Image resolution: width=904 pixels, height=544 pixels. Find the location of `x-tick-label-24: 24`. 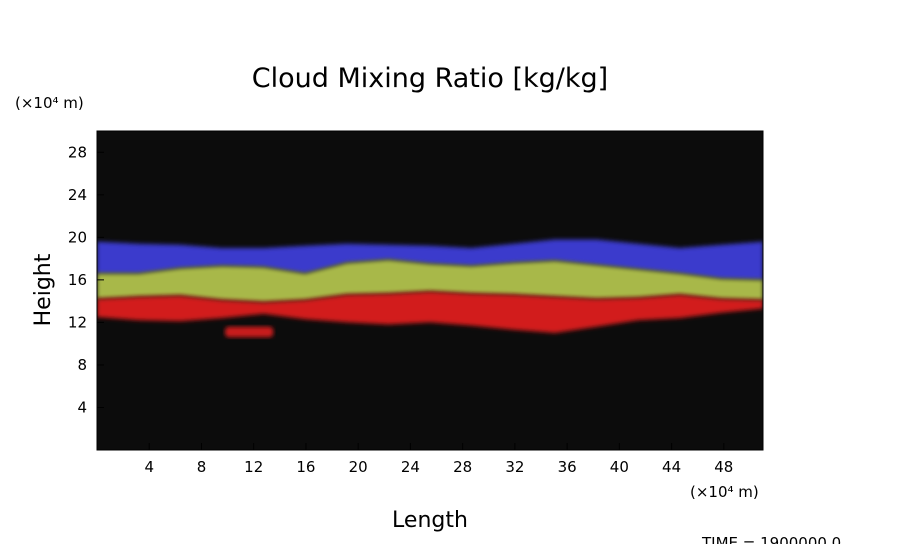

x-tick-label-24: 24 is located at coordinates (410, 467).